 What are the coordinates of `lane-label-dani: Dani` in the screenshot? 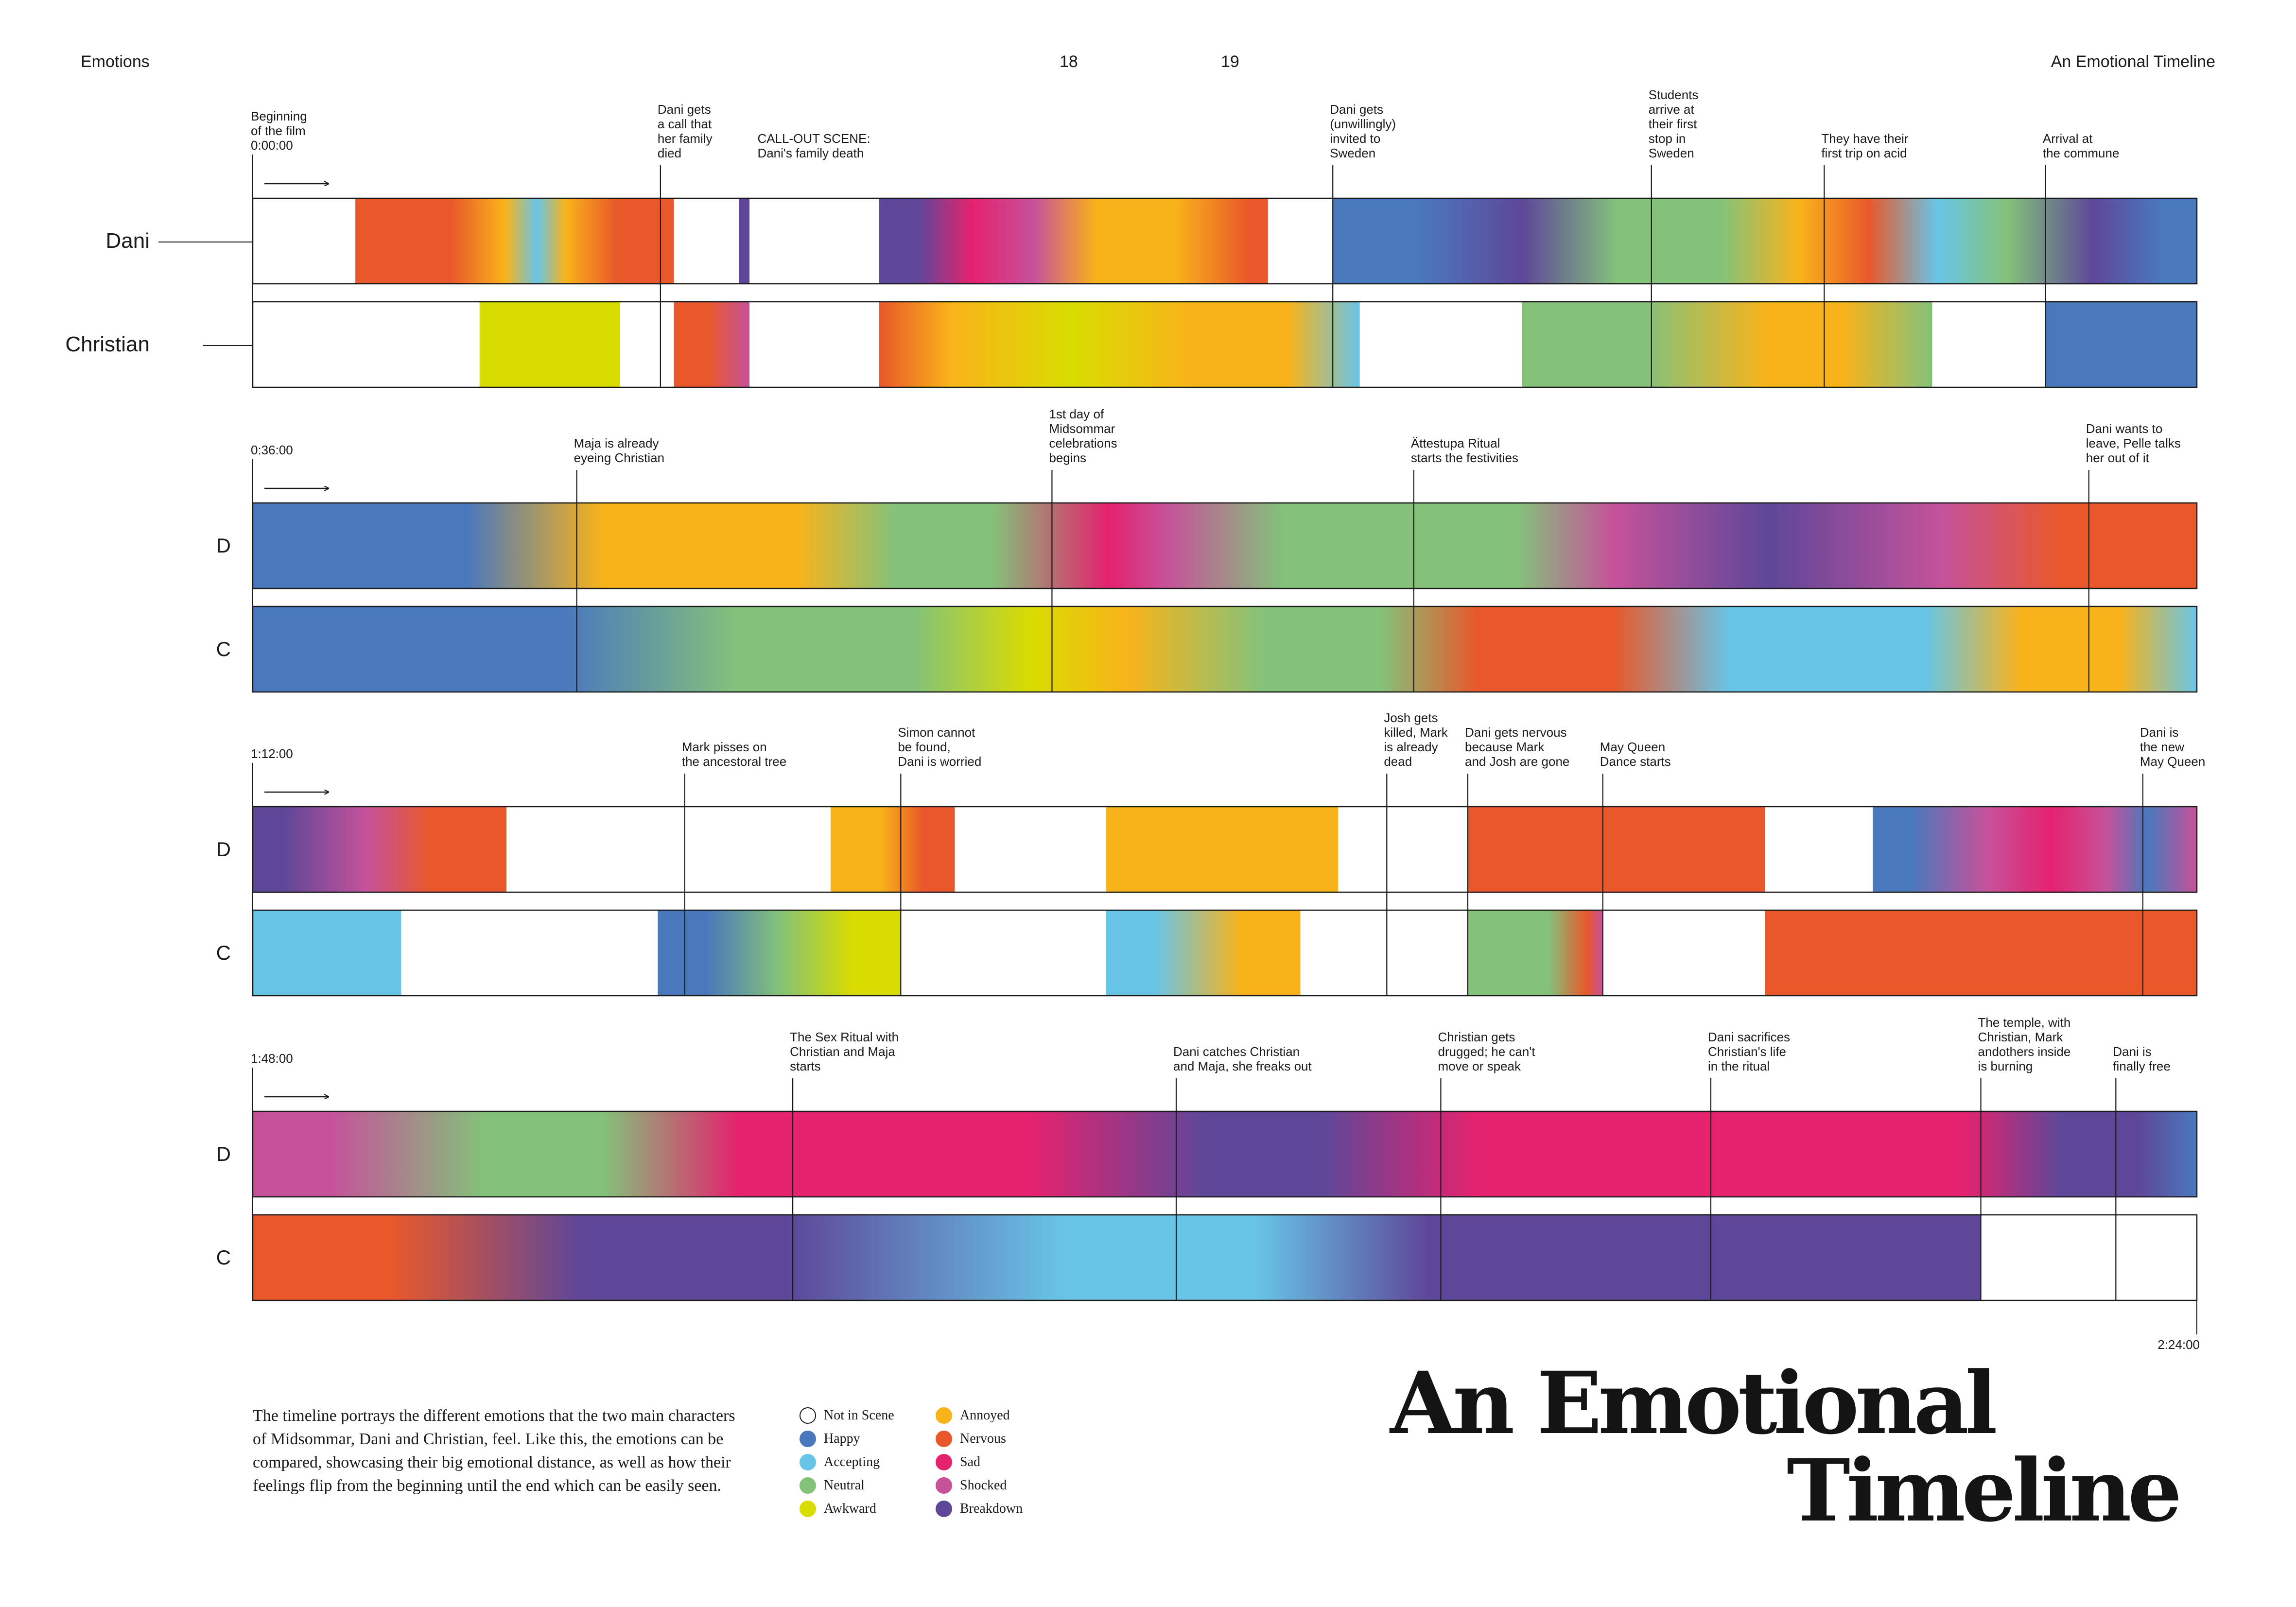 It's located at (128, 241).